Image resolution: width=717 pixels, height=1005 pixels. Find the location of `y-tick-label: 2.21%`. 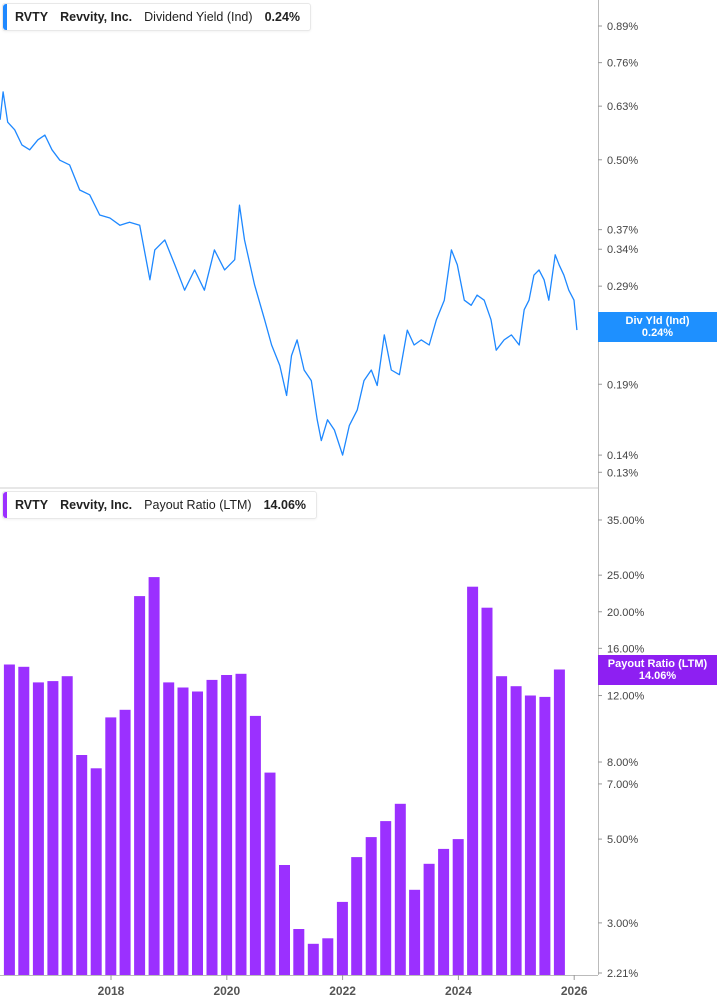

y-tick-label: 2.21% is located at coordinates (622, 974).